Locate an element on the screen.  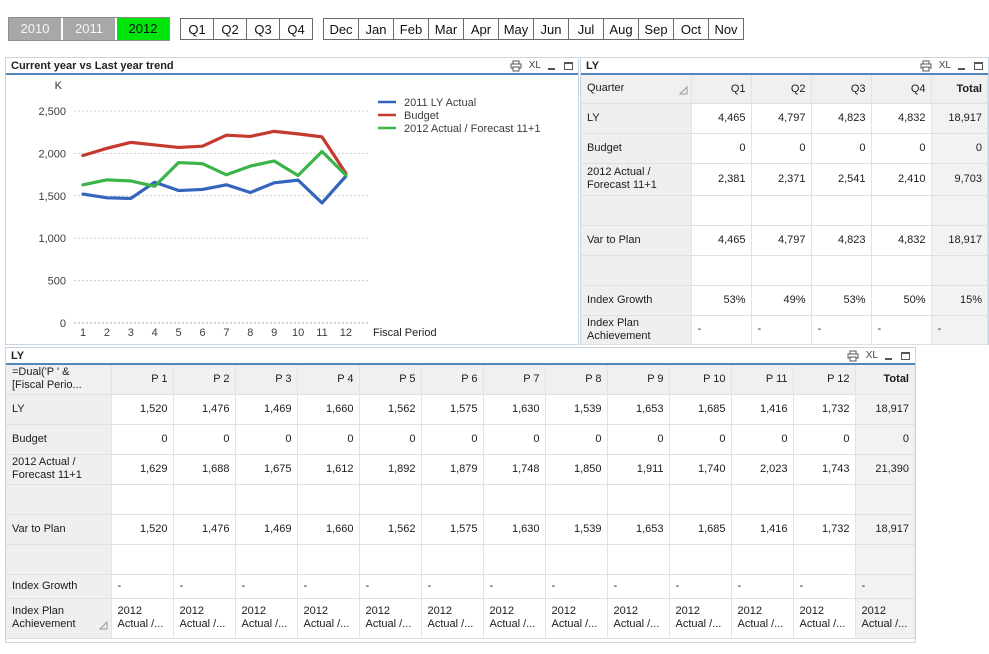
month-Apr: Apr is located at coordinates (481, 29).